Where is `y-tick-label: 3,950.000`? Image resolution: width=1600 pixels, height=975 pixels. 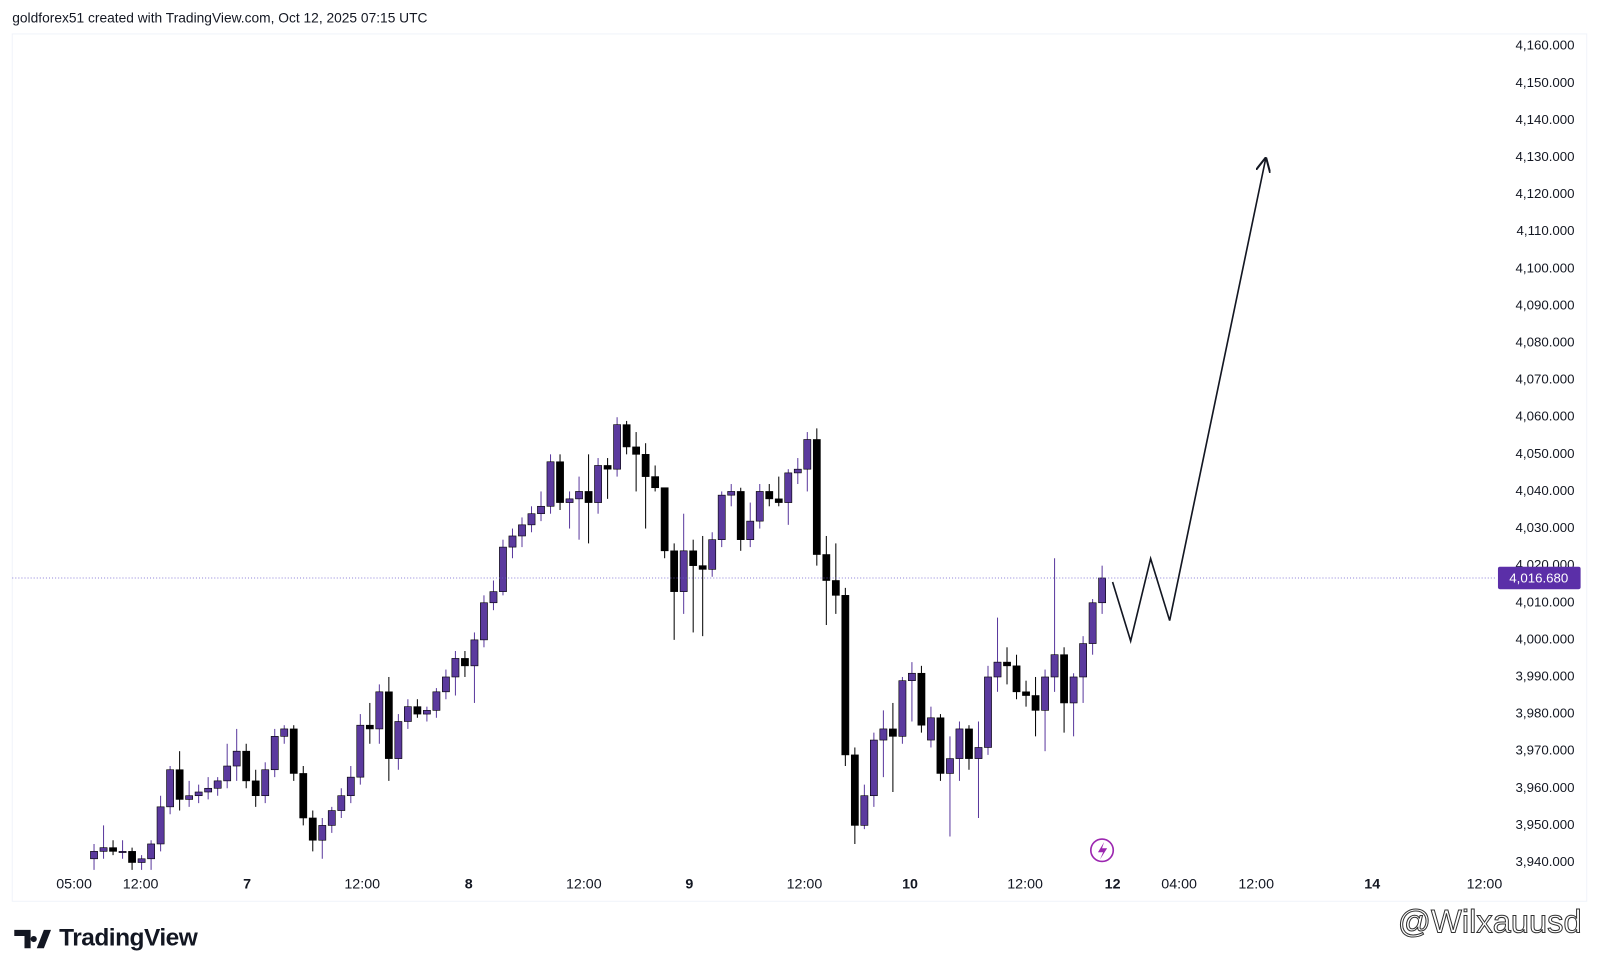
y-tick-label: 3,950.000 is located at coordinates (1545, 824).